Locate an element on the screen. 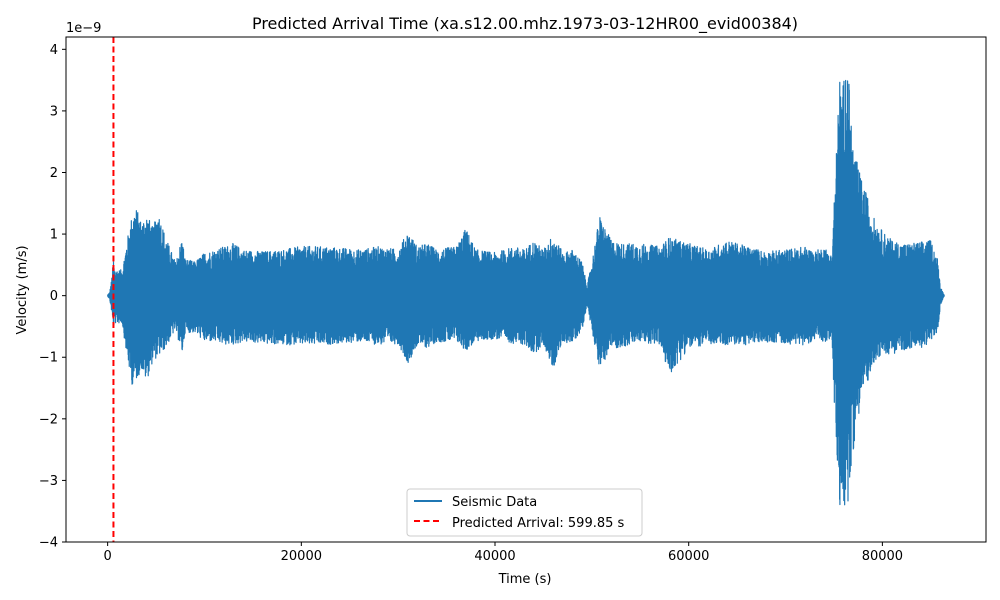 The height and width of the screenshot is (600, 1000). legend-box is located at coordinates (524, 512).